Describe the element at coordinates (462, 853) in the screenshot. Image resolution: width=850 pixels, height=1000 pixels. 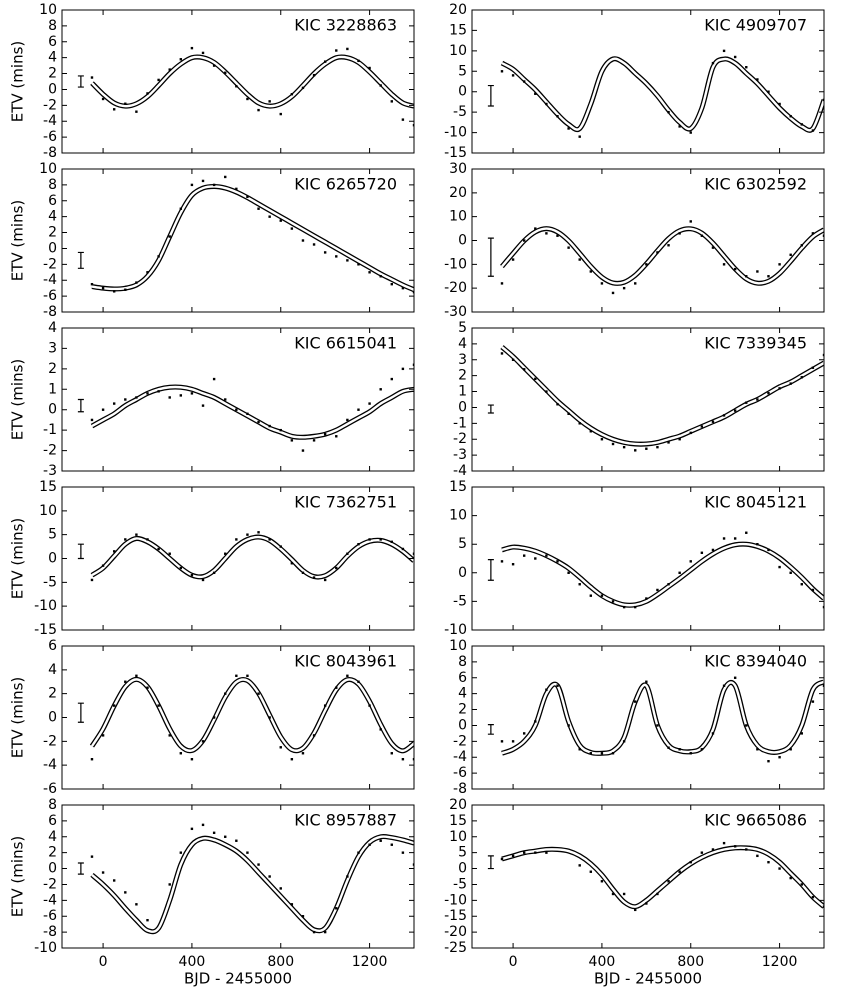
I see `y-tick-label: 5` at that location.